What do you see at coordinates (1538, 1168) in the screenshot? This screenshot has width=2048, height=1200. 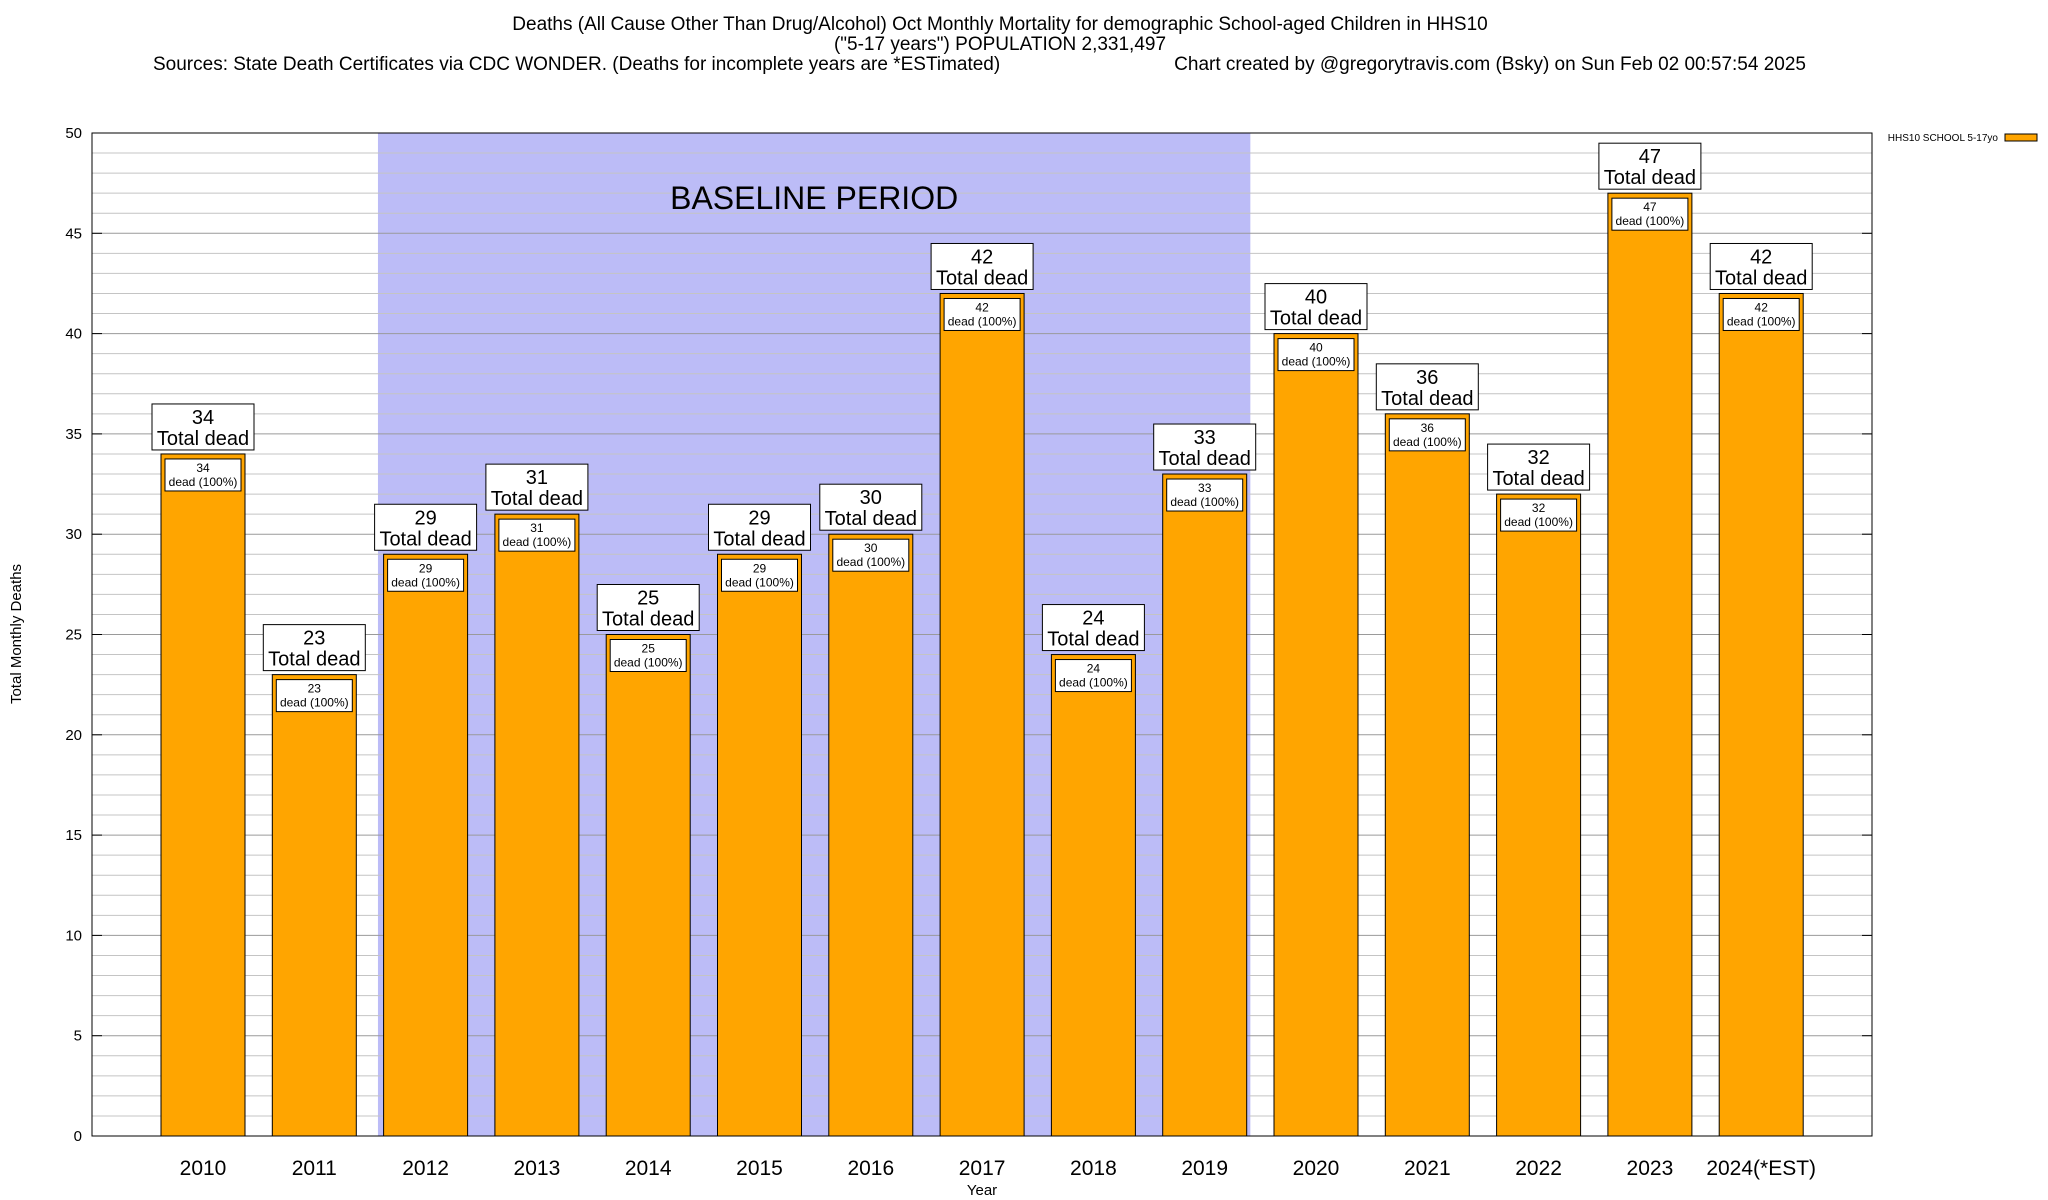 I see `x-tick-label: 2022` at bounding box center [1538, 1168].